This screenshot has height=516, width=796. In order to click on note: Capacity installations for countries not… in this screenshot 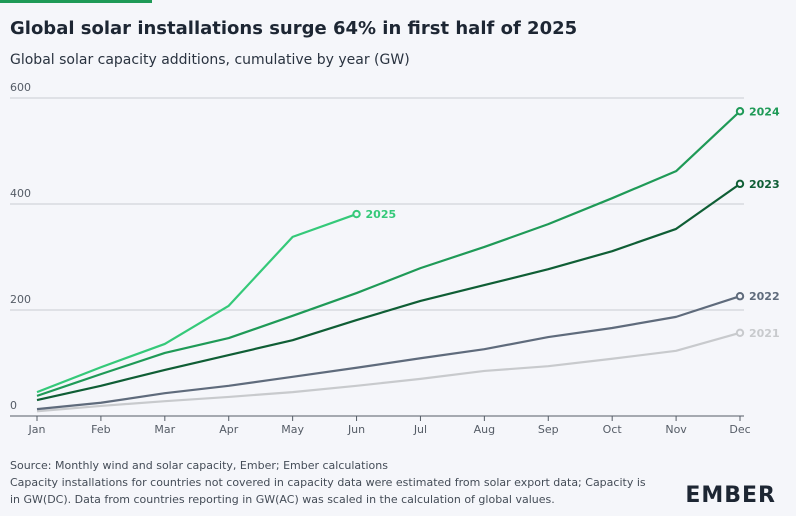, I will do `click(328, 482)`.